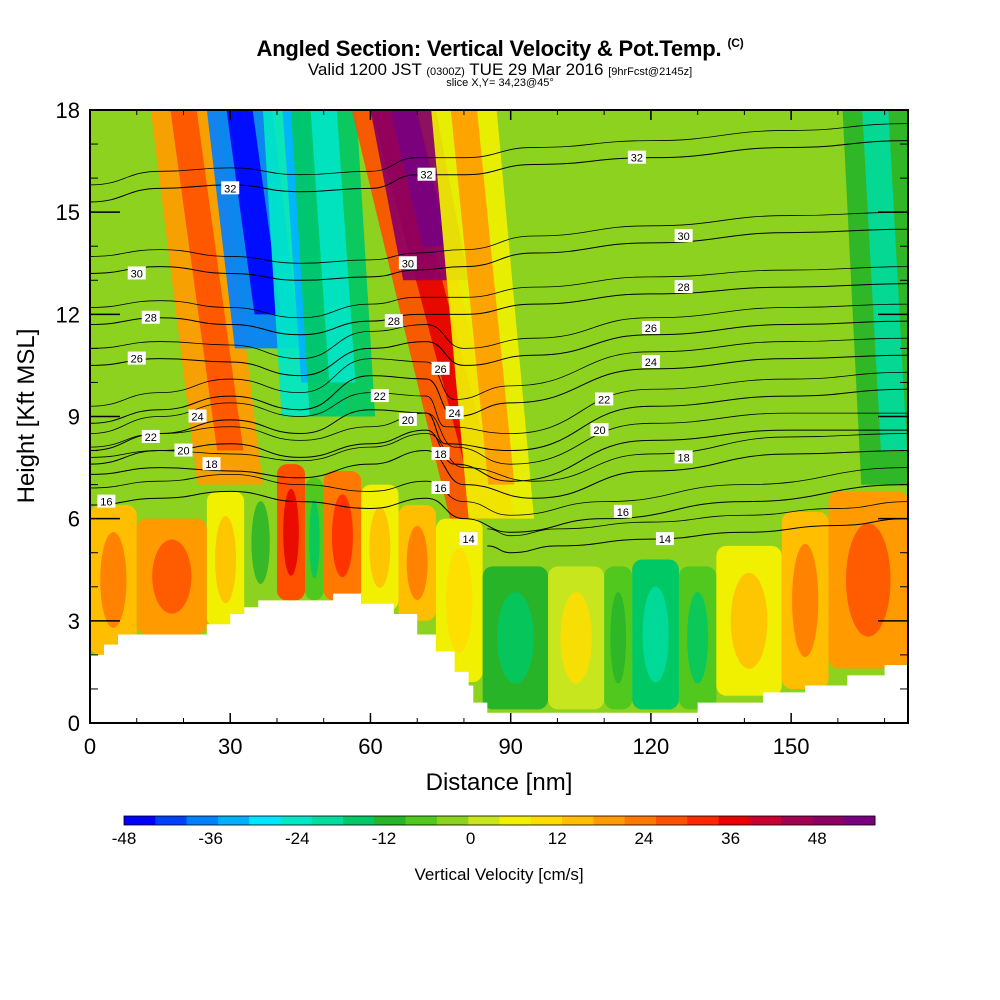  Describe the element at coordinates (297, 838) in the screenshot. I see `colorbar-tick-label: -24` at that location.